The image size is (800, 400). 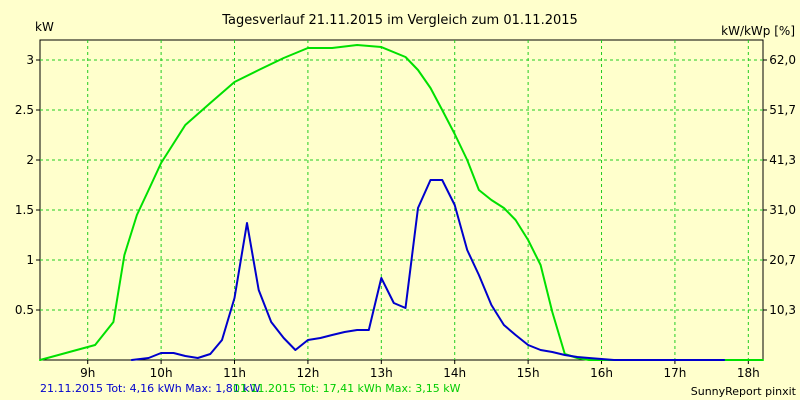 What do you see at coordinates (454, 373) in the screenshot?
I see `x-tick-label: 14h` at bounding box center [454, 373].